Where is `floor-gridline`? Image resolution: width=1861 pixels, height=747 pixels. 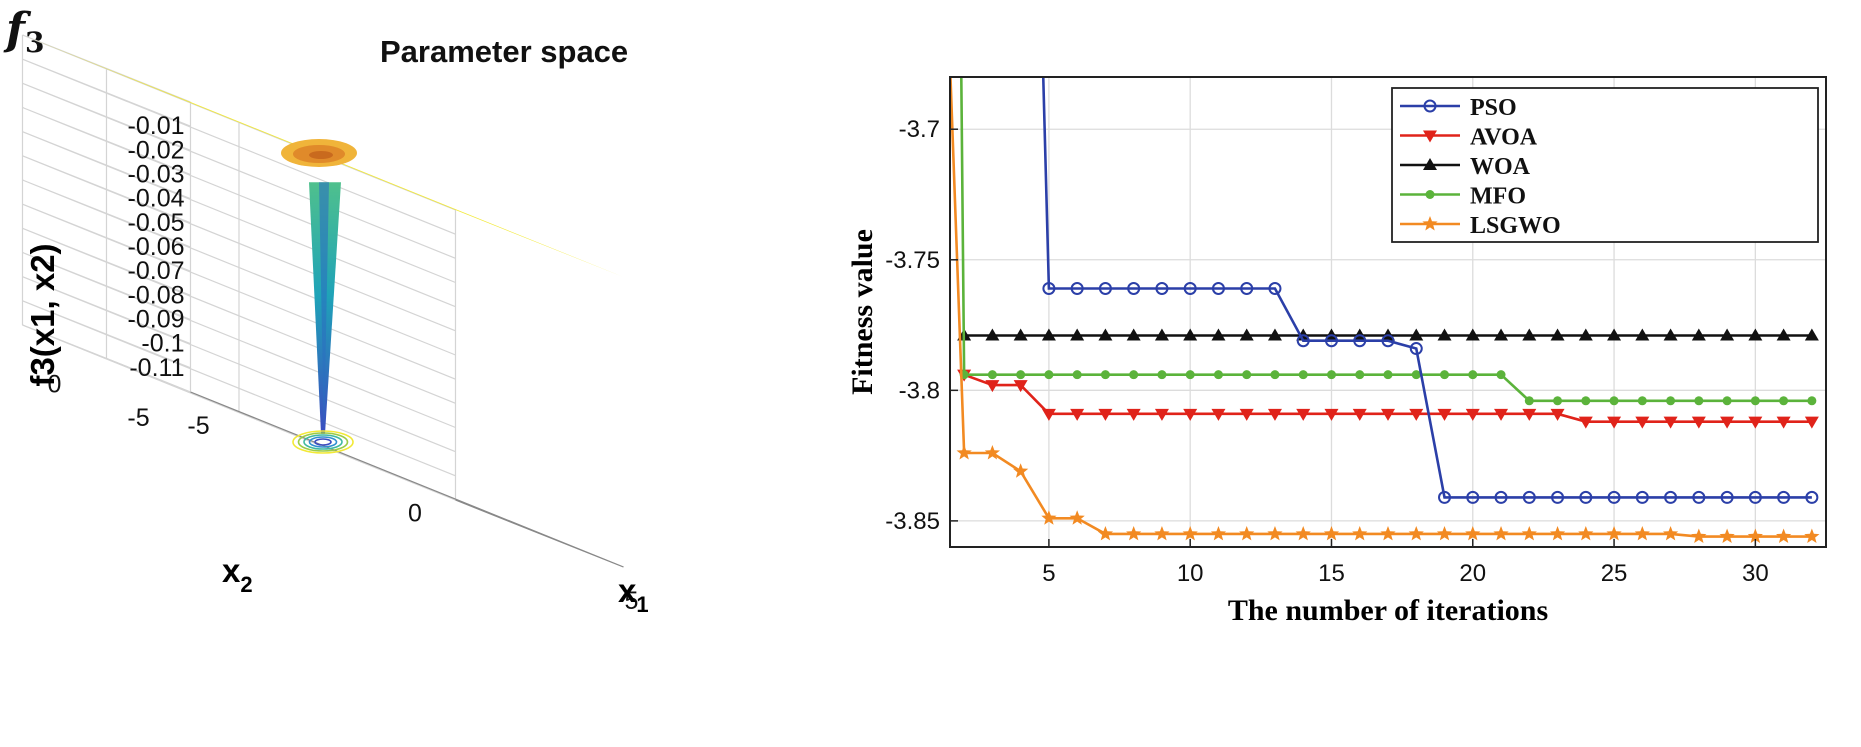
floor-gridline is located at coordinates (239, 412).